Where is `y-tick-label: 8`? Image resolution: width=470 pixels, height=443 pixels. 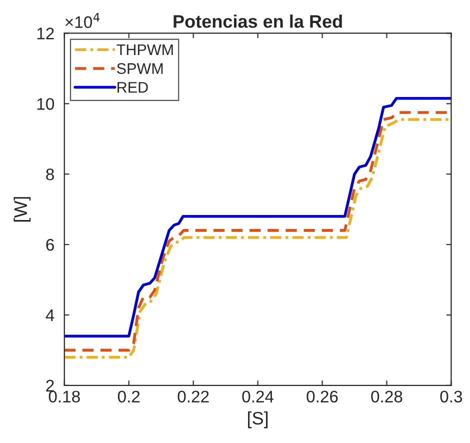 y-tick-label: 8 is located at coordinates (50, 174).